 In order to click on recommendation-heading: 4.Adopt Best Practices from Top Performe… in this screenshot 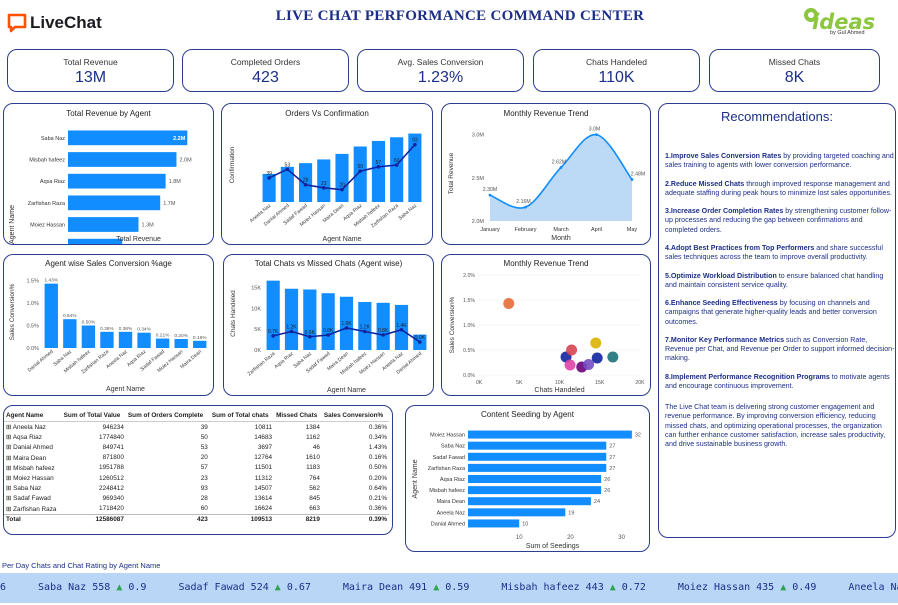, I will do `click(740, 247)`.